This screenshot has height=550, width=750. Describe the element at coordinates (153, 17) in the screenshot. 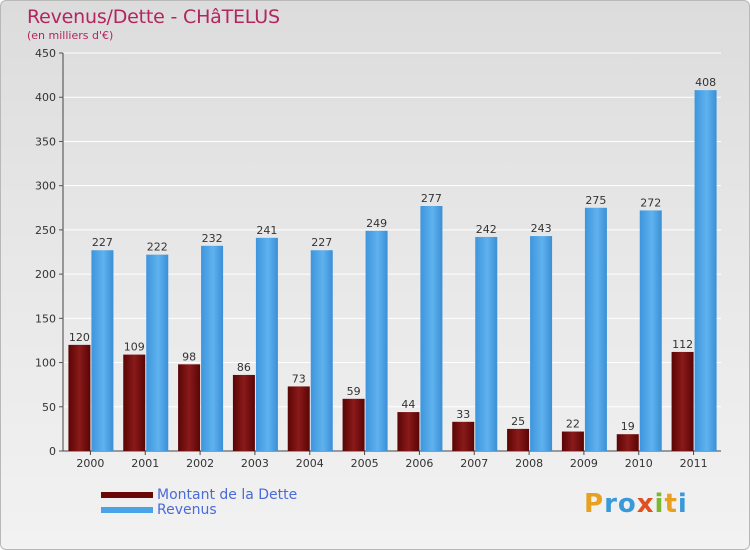

I see `chart-title: Revenus/Dette - CHâTELUS` at that location.